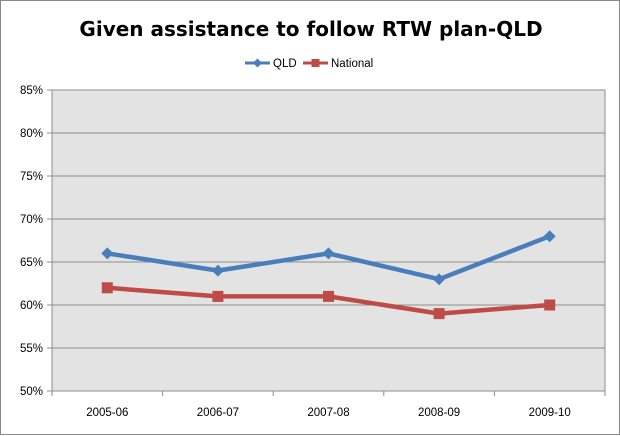 Image resolution: width=620 pixels, height=436 pixels. I want to click on y-tick-label: 65%, so click(31, 263).